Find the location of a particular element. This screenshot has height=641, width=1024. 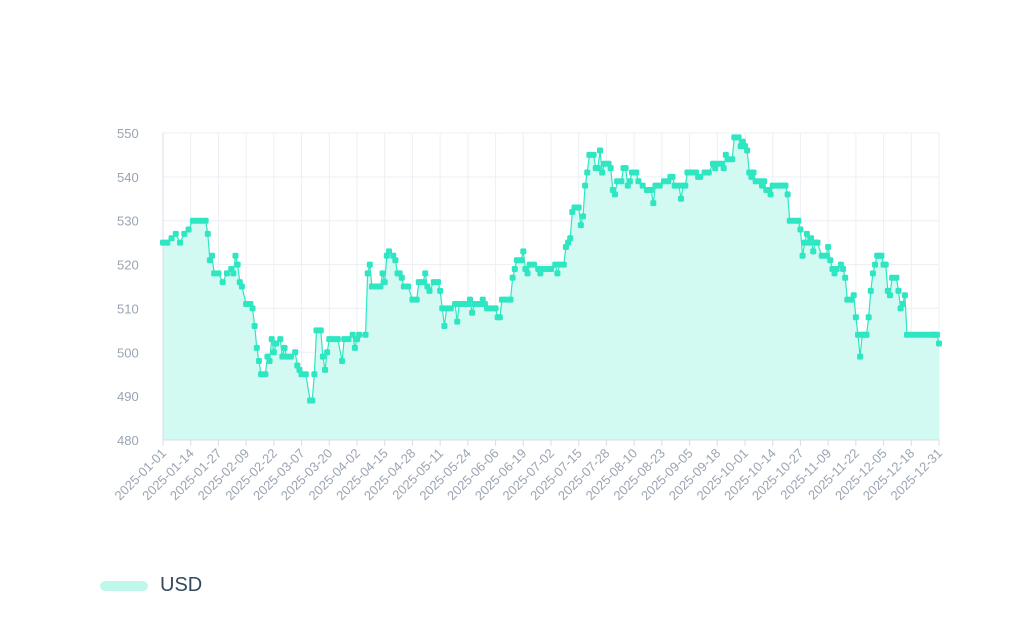

y-tick-label: 490 is located at coordinates (128, 396).